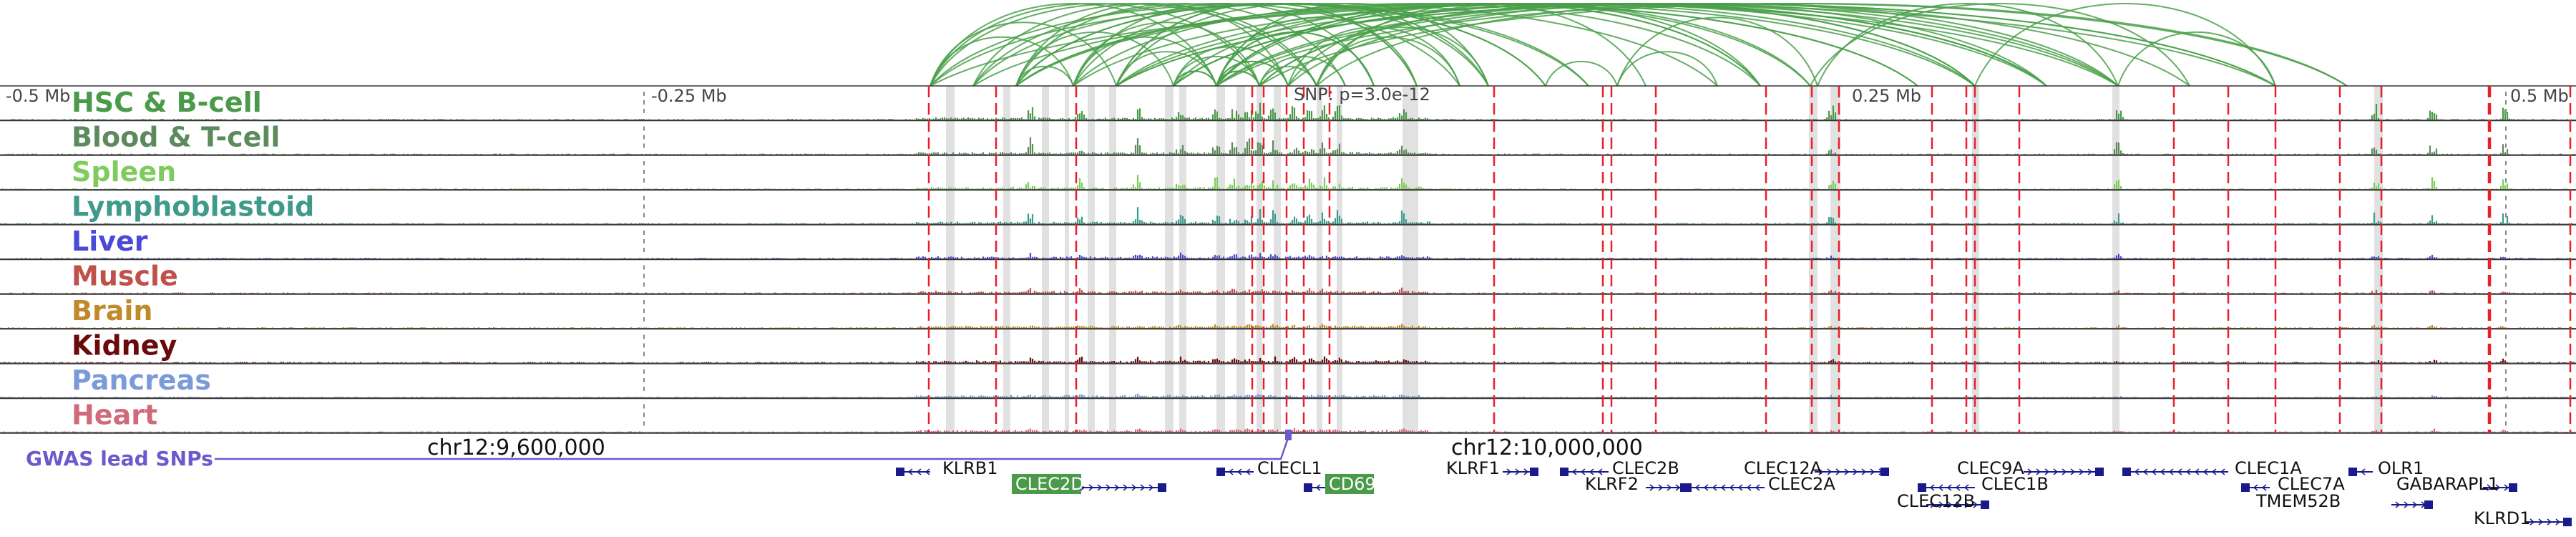  What do you see at coordinates (1943, 501) in the screenshot?
I see `gene-clec12b: CLEC12B` at bounding box center [1943, 501].